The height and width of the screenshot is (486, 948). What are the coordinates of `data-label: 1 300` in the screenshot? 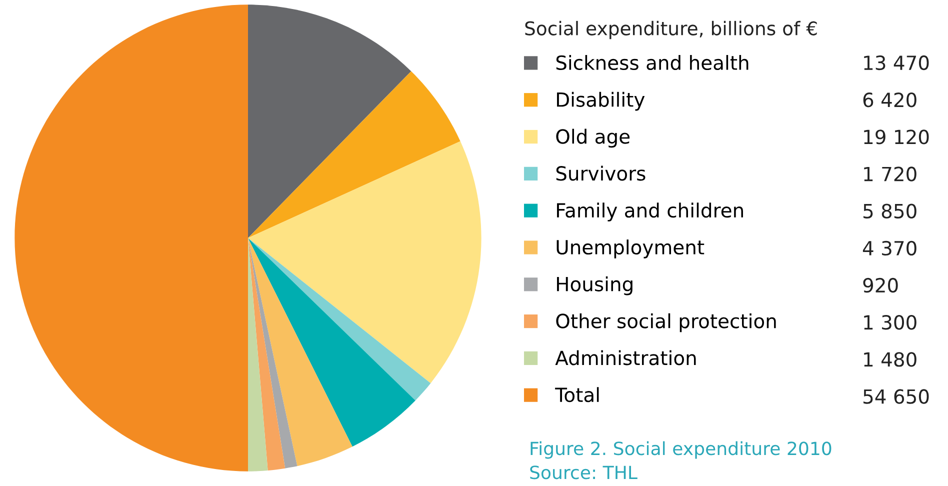 It's located at (890, 322).